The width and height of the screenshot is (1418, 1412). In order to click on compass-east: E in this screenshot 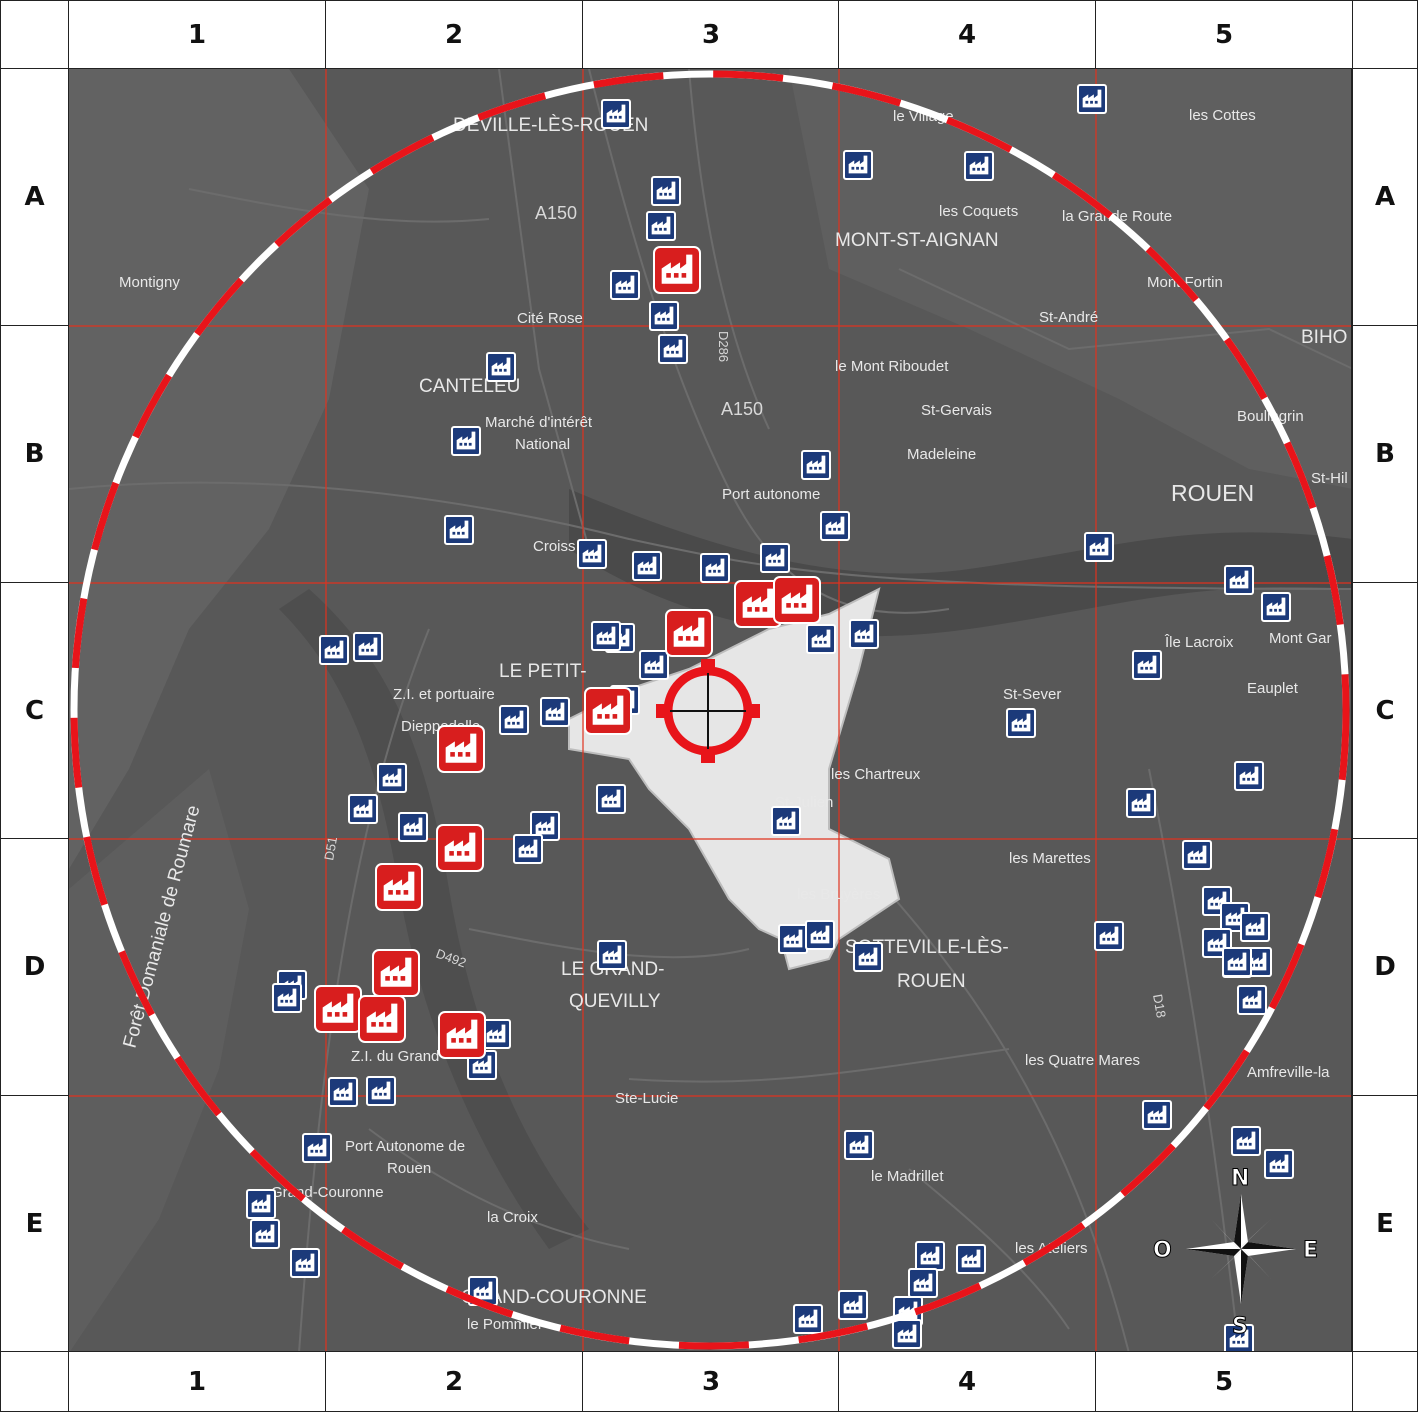, I will do `click(1310, 1250)`.